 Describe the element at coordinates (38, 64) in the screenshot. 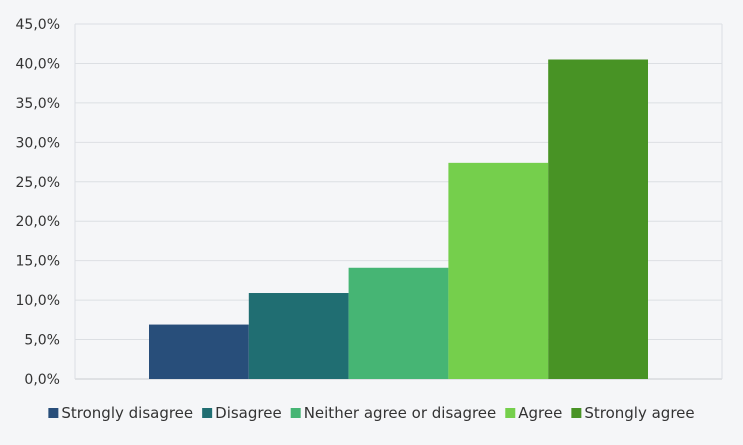

I see `y-tick-label: 40,0%` at that location.